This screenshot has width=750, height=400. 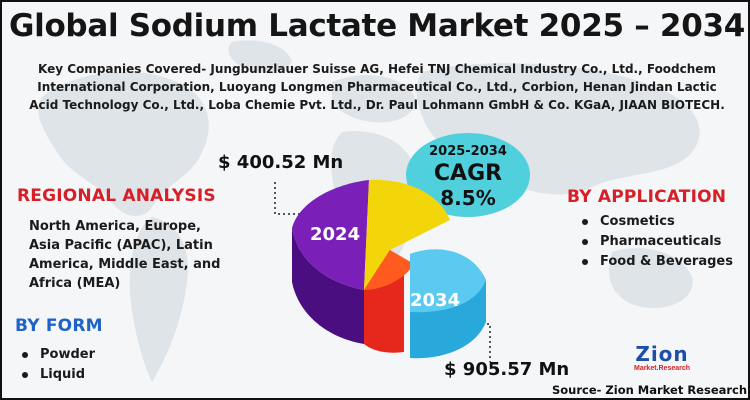 I want to click on by-application-heading: BY APPLICATION, so click(x=647, y=197).